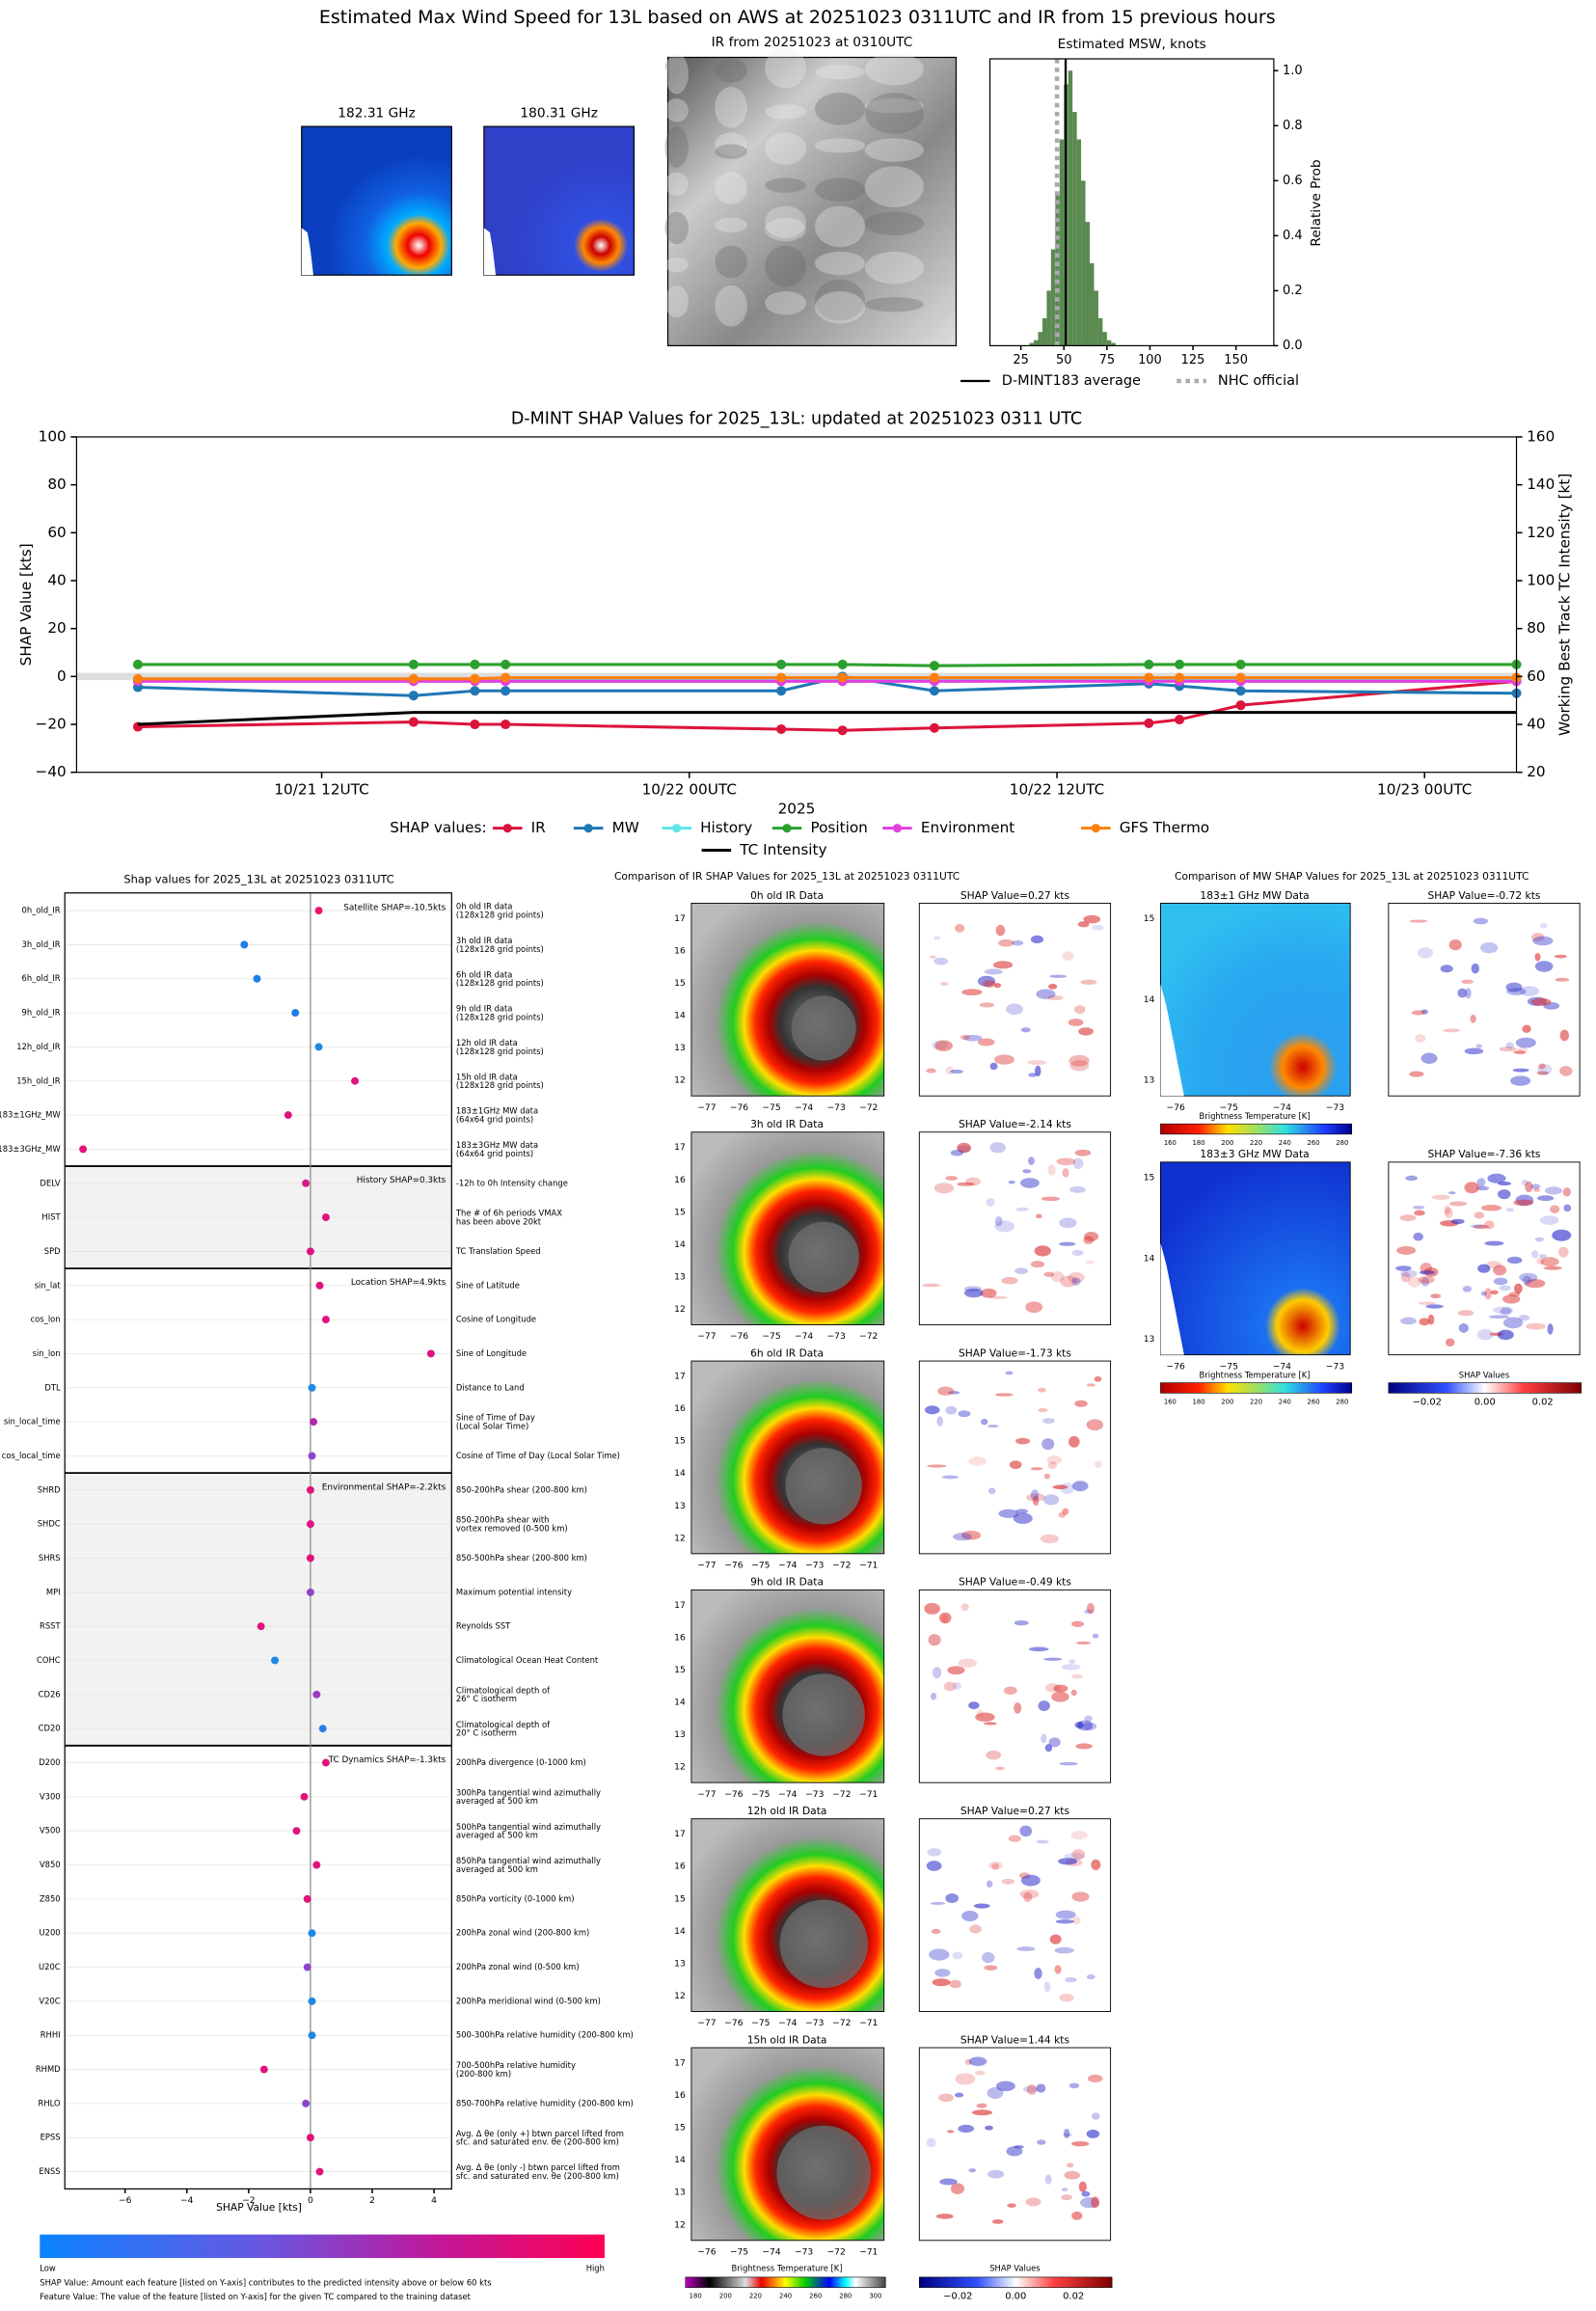  What do you see at coordinates (1342, 1143) in the screenshot?
I see `colorbar-tick-label: 280` at bounding box center [1342, 1143].